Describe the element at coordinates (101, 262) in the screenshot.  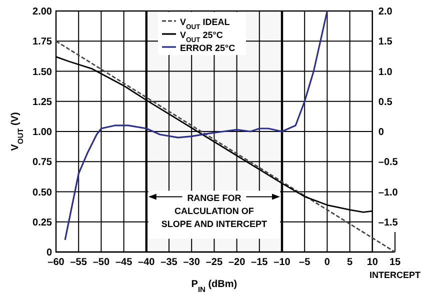
I see `x-tick-label: –50` at that location.